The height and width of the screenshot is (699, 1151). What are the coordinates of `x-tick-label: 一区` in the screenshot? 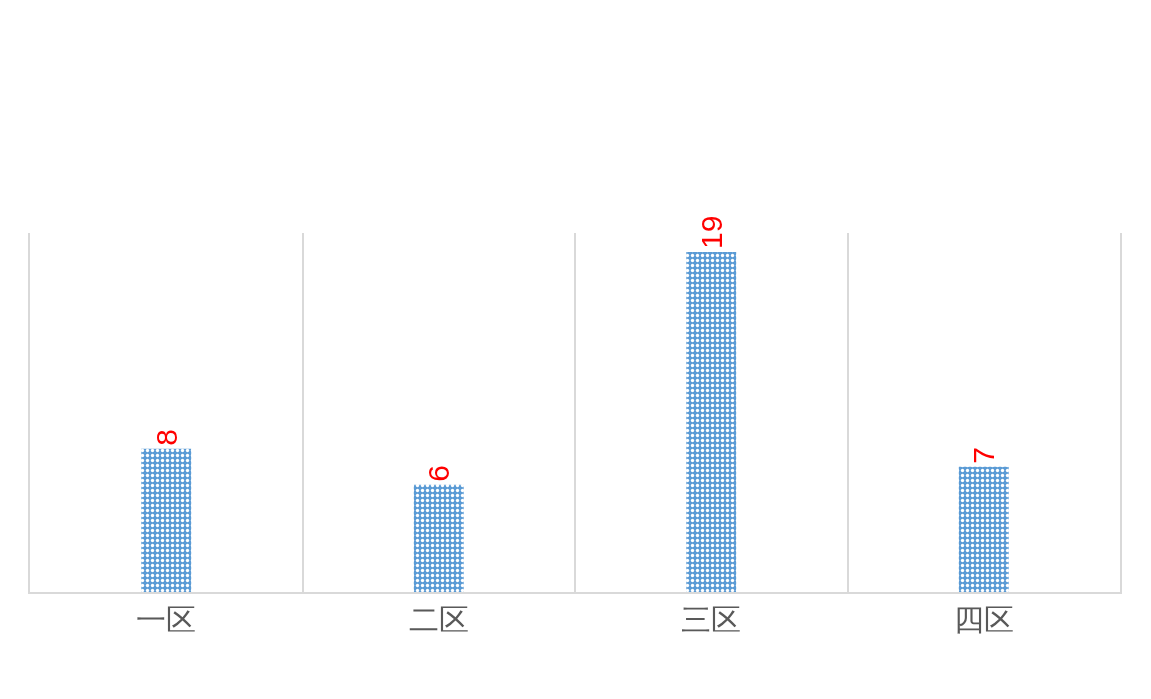 It's located at (166, 619).